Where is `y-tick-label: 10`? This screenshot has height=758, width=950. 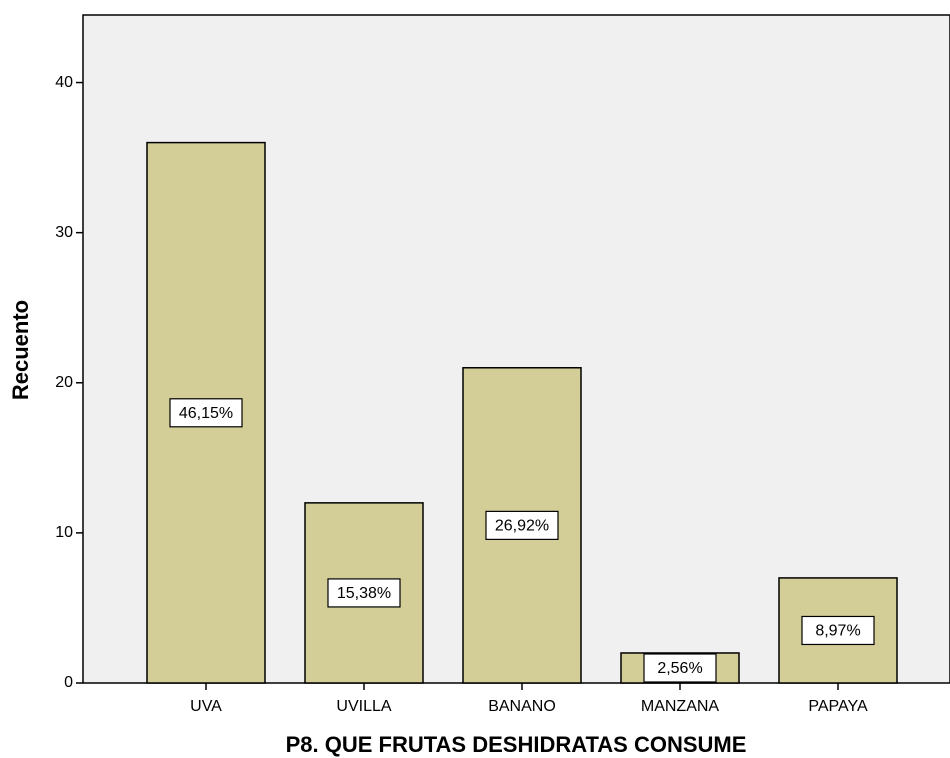
y-tick-label: 10 is located at coordinates (64, 532).